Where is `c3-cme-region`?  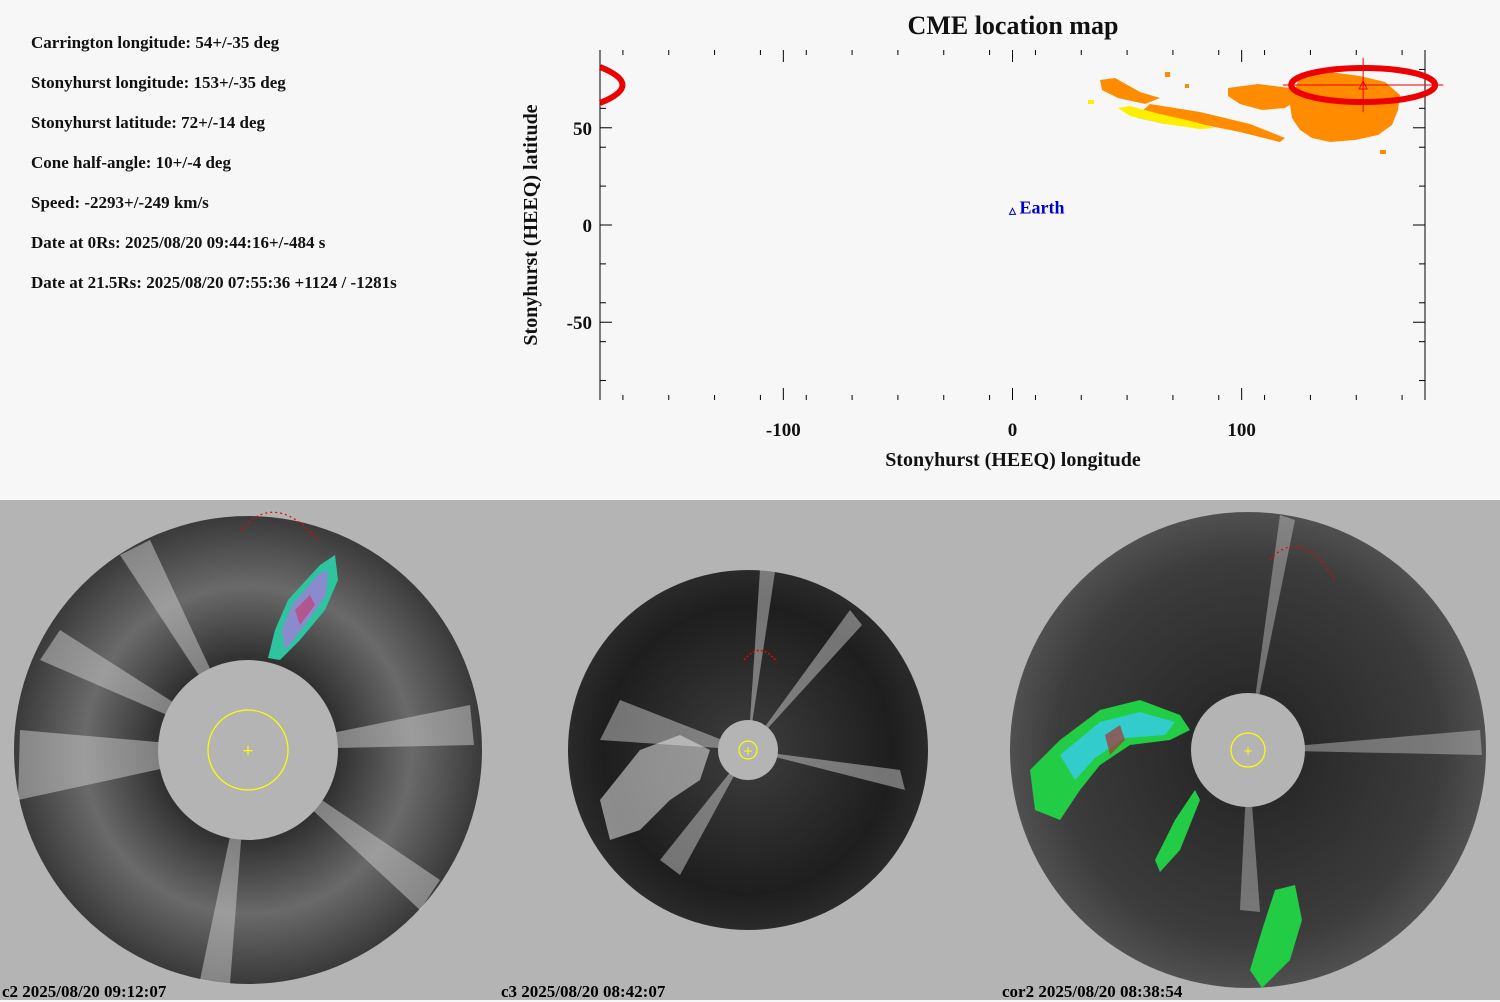 c3-cme-region is located at coordinates (655, 787).